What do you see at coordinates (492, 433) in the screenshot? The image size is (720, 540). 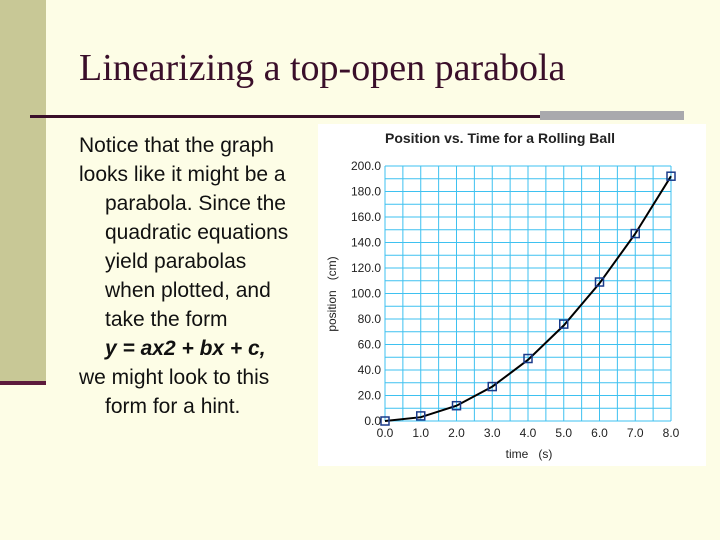 I see `x-tick-label: 3.0` at bounding box center [492, 433].